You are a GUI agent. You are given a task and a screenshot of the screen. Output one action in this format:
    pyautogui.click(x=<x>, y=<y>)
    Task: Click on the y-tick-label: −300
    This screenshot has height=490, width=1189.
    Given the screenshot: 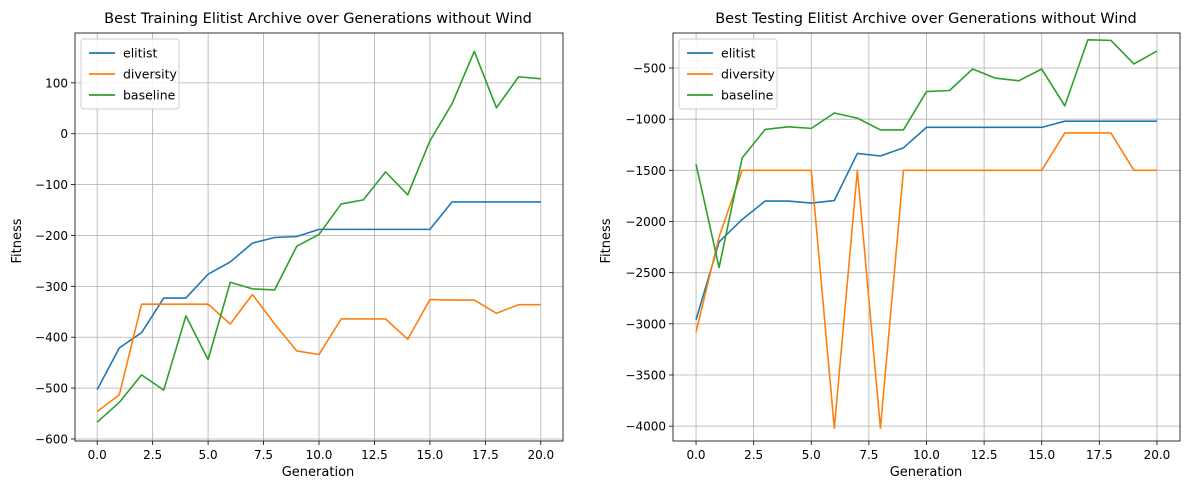 What is the action you would take?
    pyautogui.click(x=51, y=287)
    